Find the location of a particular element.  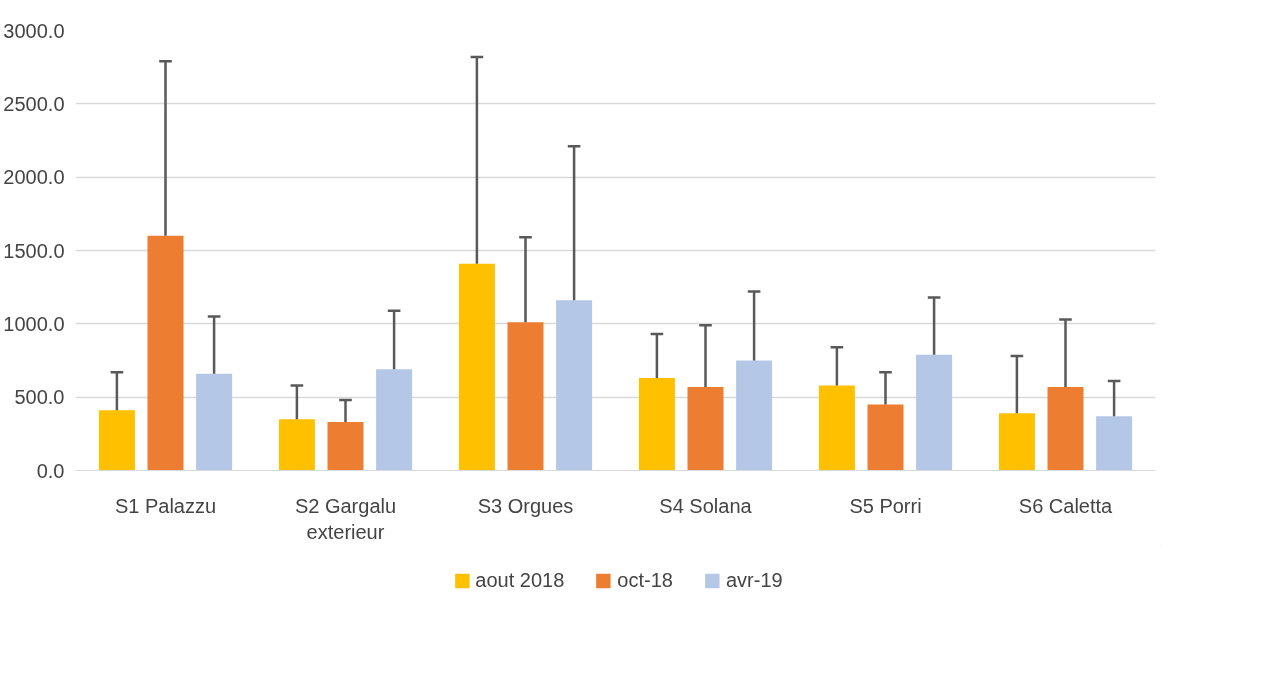

x-tick-label: S1 Palazzu is located at coordinates (165, 505).